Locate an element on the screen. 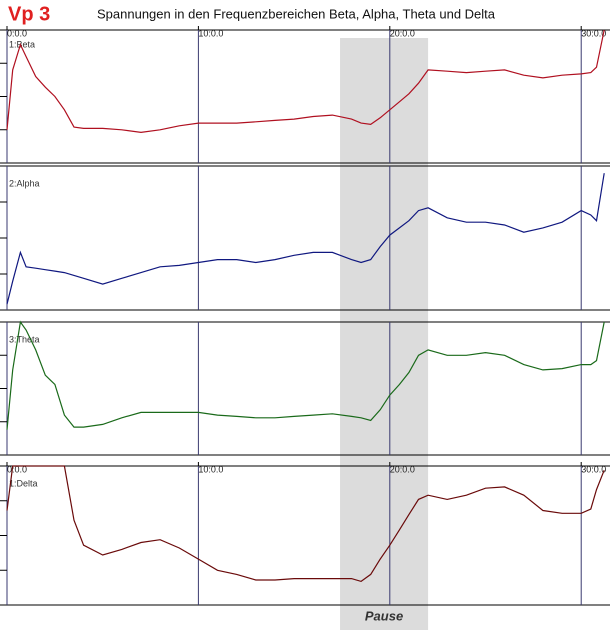 The height and width of the screenshot is (630, 610). panel-label: 1:Beta is located at coordinates (22, 44).